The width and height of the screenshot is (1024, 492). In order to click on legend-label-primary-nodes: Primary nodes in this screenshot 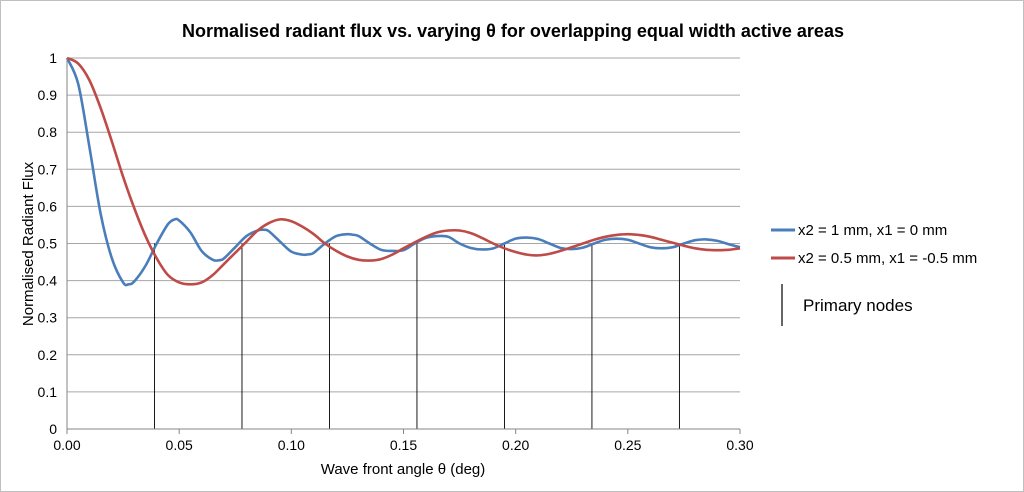, I will do `click(858, 305)`.